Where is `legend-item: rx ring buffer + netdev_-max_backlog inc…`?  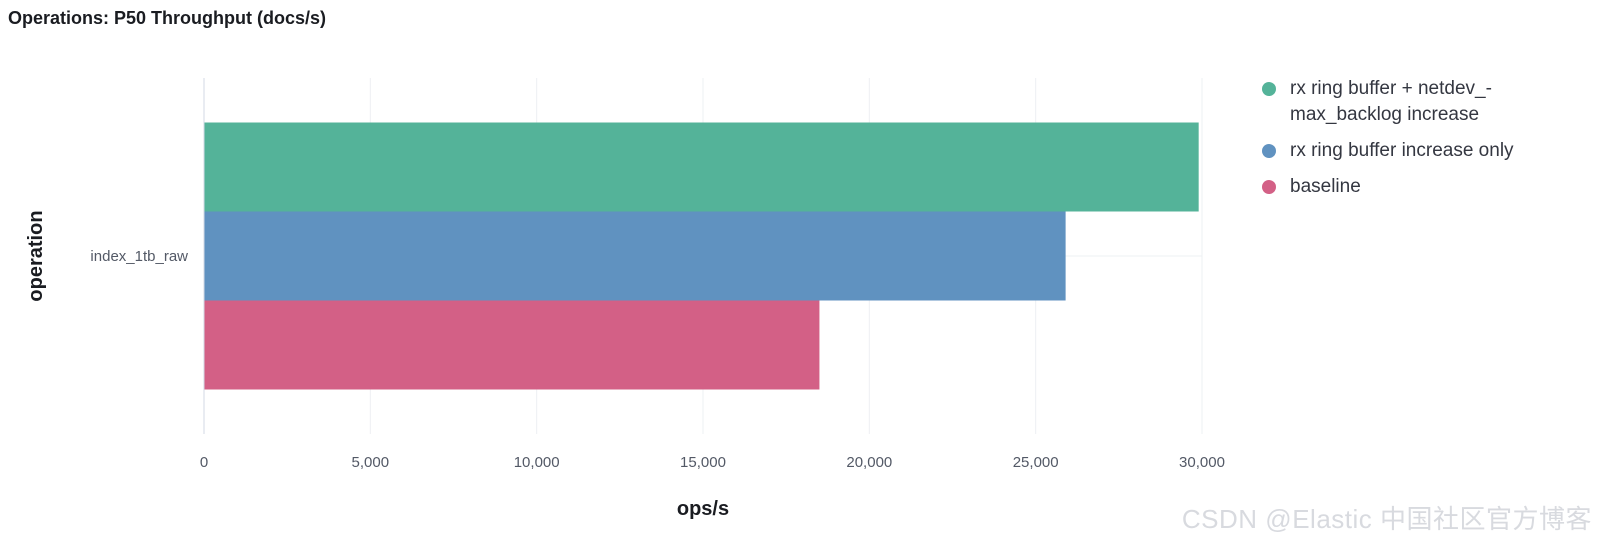
legend-item: rx ring buffer + netdev_-max_backlog inc… is located at coordinates (1412, 102).